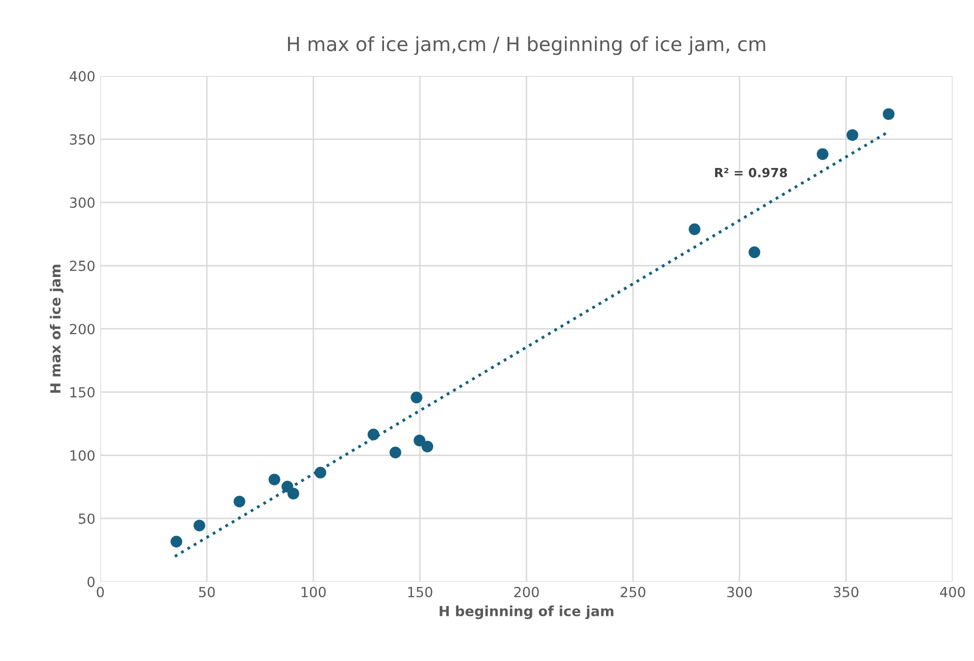  What do you see at coordinates (82, 392) in the screenshot?
I see `y-tick-label: 150` at bounding box center [82, 392].